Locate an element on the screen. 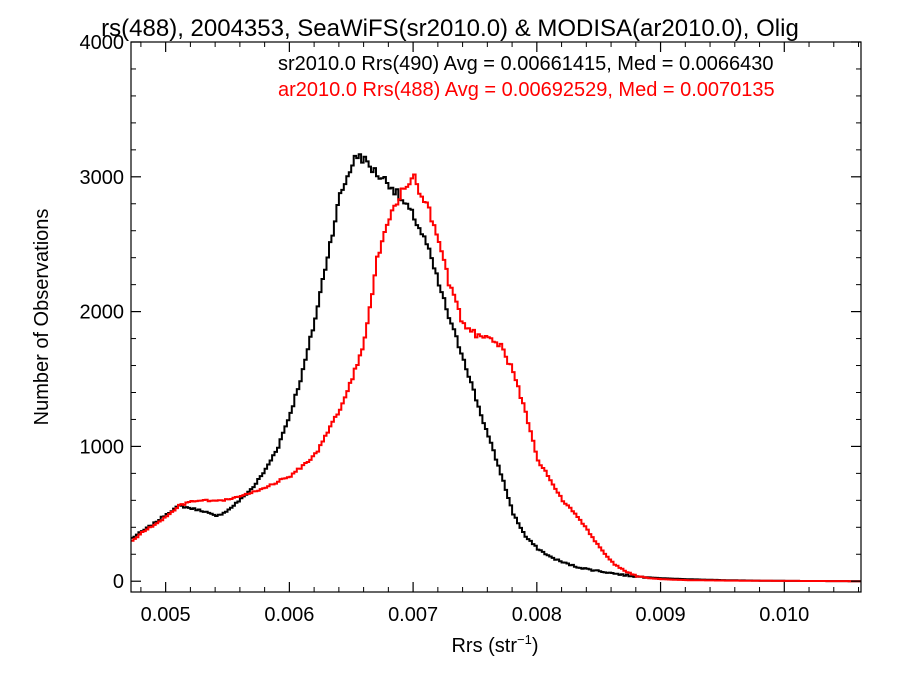 The height and width of the screenshot is (675, 900). y-tick-label: 0 is located at coordinates (118, 582).